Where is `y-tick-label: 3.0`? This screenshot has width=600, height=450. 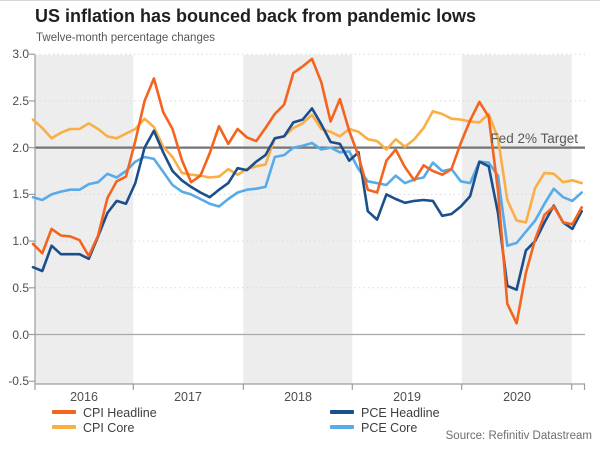
y-tick-label: 3.0 is located at coordinates (20, 54).